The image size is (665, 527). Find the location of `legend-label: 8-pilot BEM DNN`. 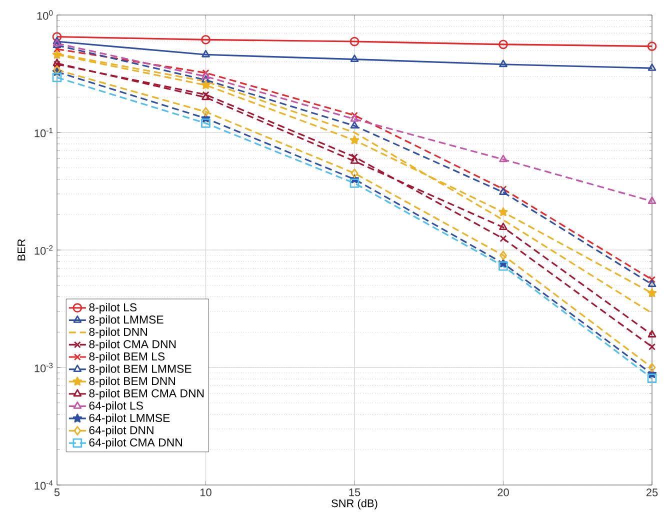

legend-label: 8-pilot BEM DNN is located at coordinates (132, 382).